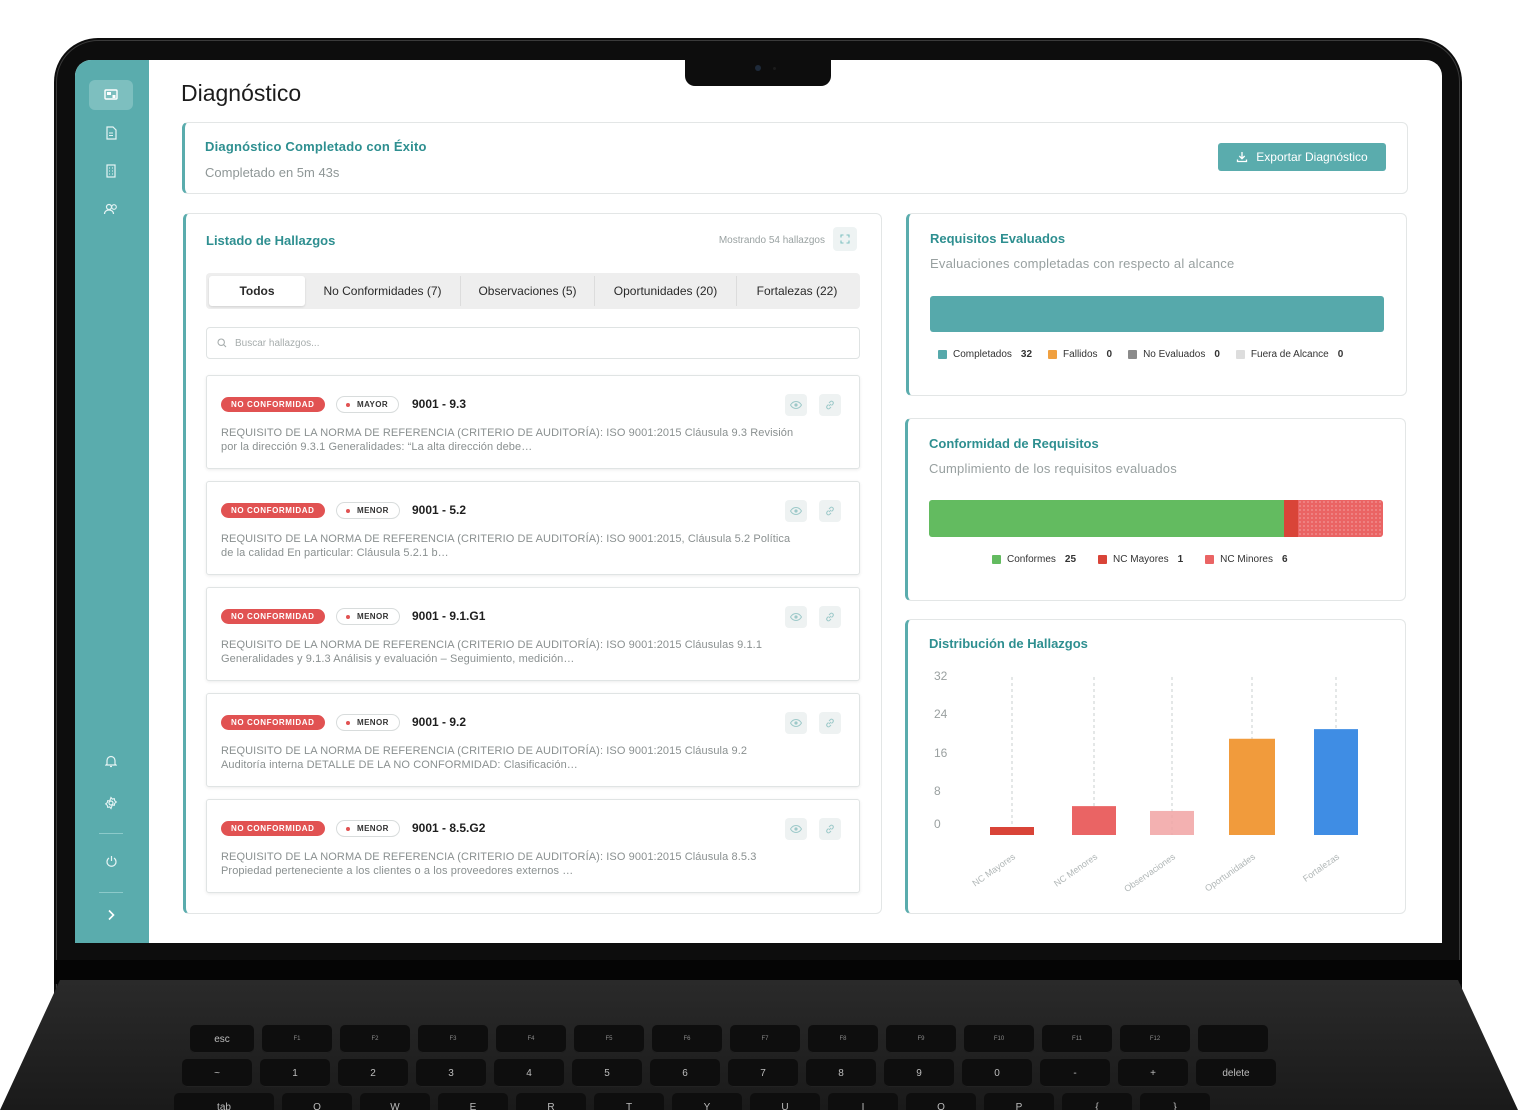 The image size is (1518, 1110). Describe the element at coordinates (941, 676) in the screenshot. I see `y-tick-label: 32` at that location.